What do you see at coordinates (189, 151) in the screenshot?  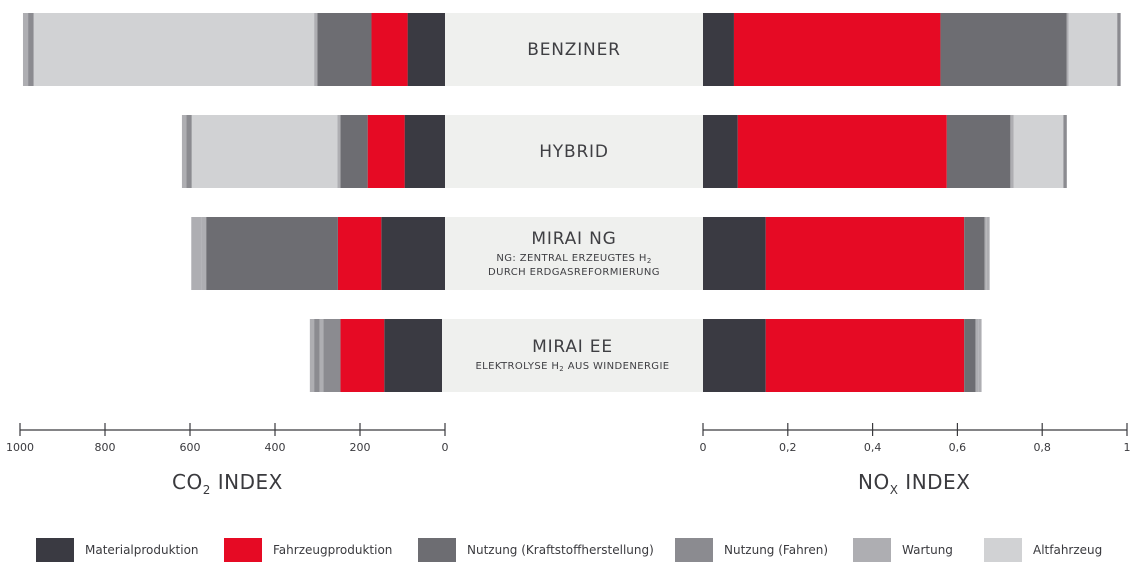 I see `co2-endcap-nutzung-fahren--1` at bounding box center [189, 151].